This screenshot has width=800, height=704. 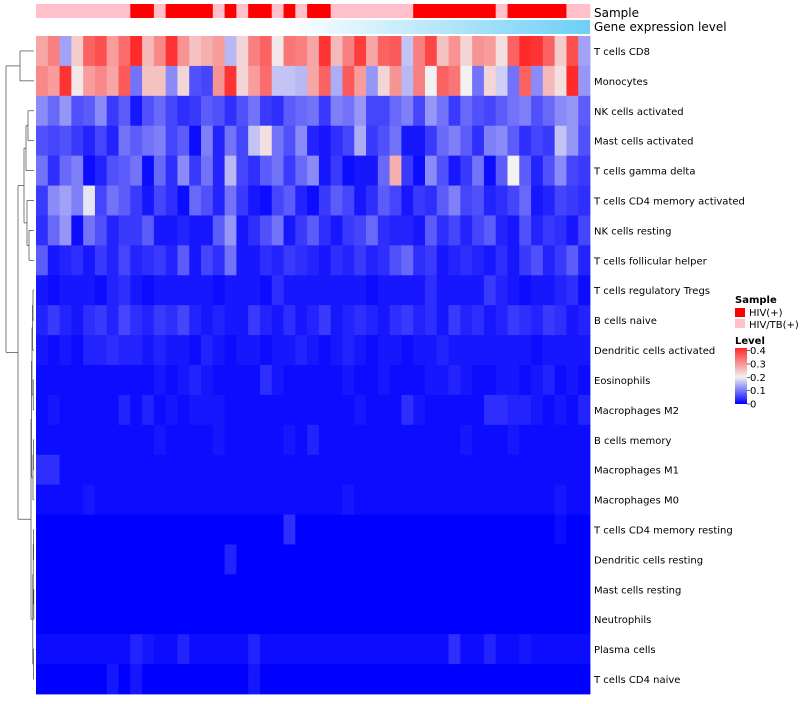 What do you see at coordinates (740, 312) in the screenshot?
I see `legend-swatch-hiv` at bounding box center [740, 312].